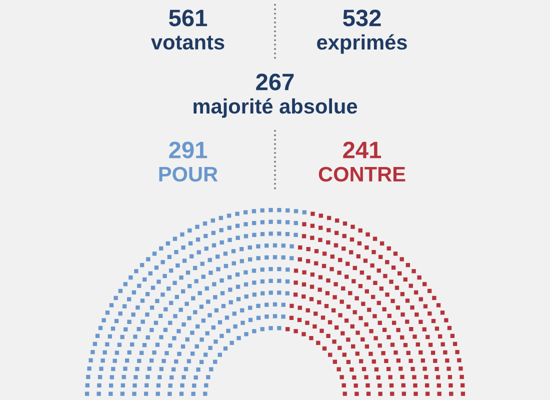 The height and width of the screenshot is (400, 550). What do you see at coordinates (188, 150) in the screenshot?
I see `data-label: 291` at bounding box center [188, 150].